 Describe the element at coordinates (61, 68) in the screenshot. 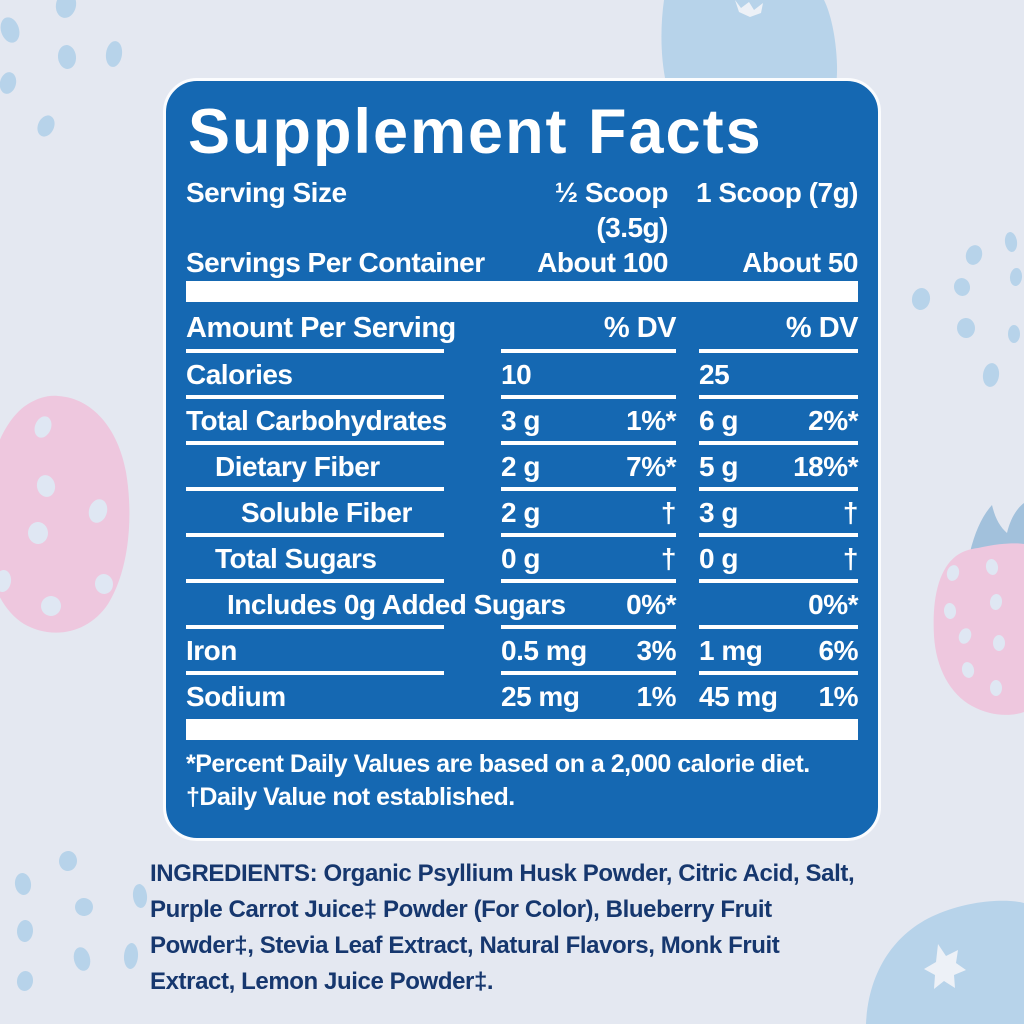

I see `sprinkle-dots-top-left` at that location.